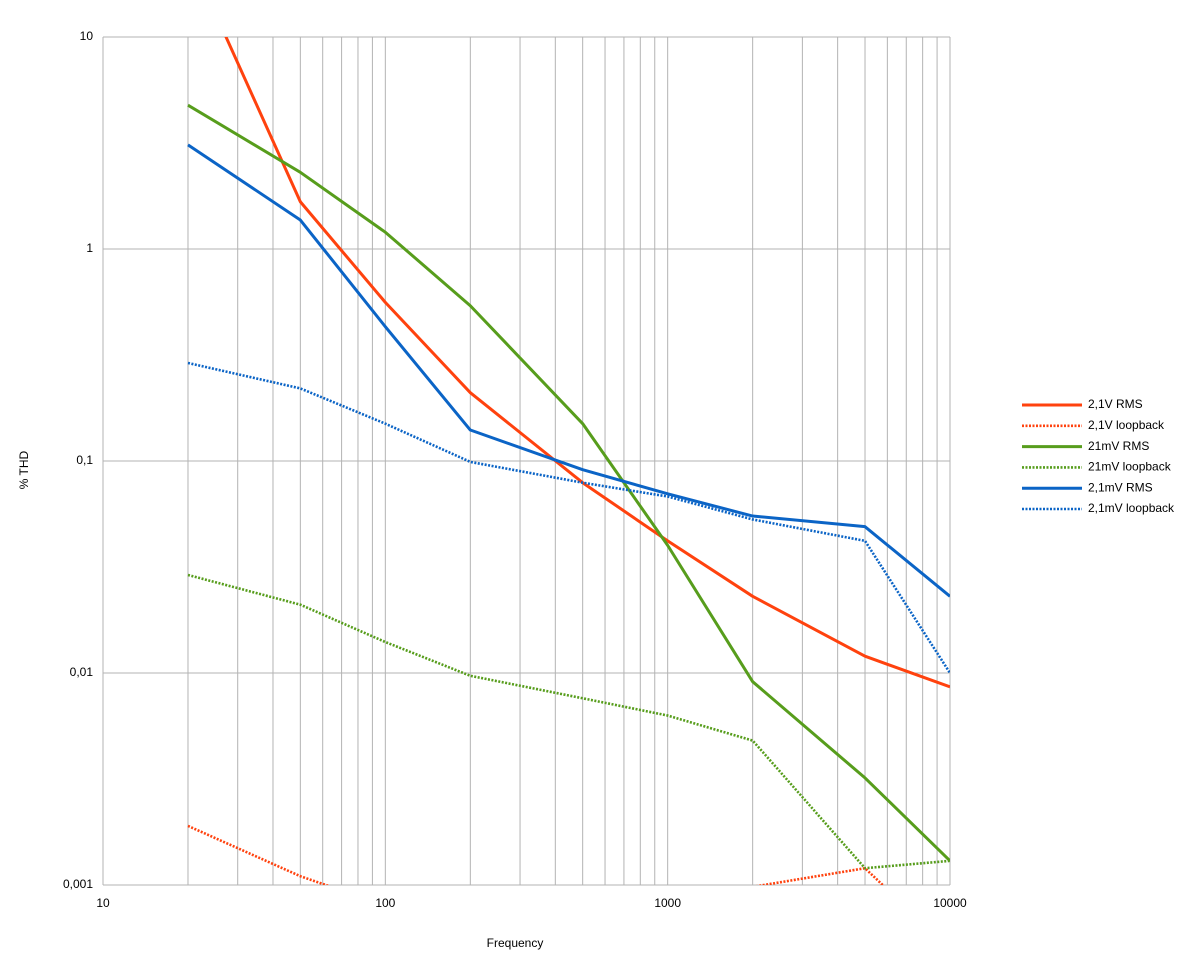 The image size is (1196, 970). I want to click on y-tick-label: 0,01, so click(82, 672).